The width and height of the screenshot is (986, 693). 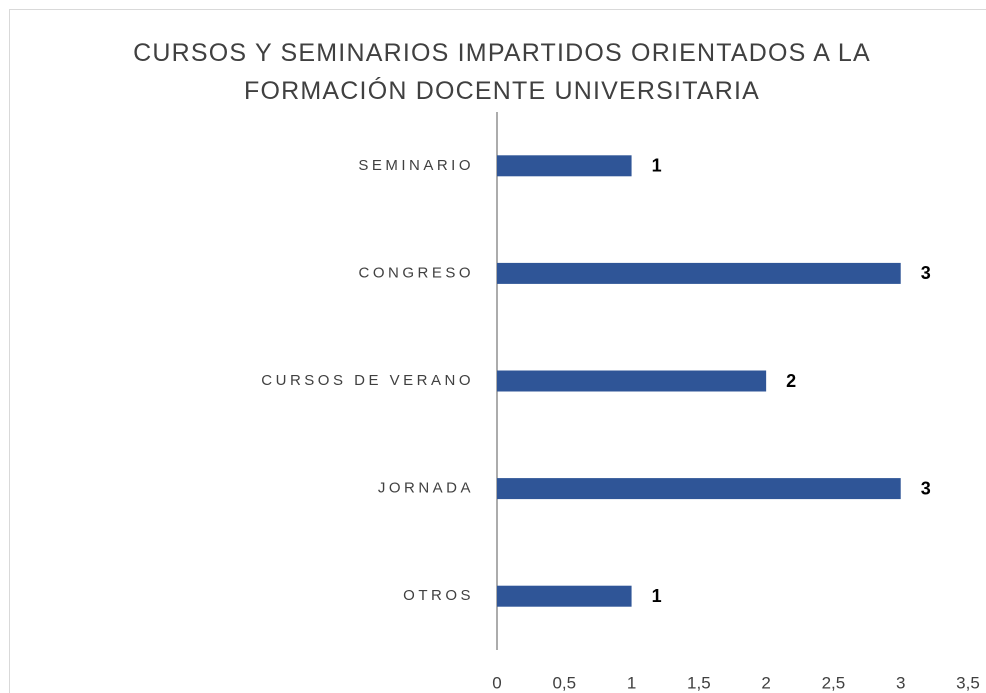 I want to click on x-tick-label: 2,5, so click(x=834, y=682).